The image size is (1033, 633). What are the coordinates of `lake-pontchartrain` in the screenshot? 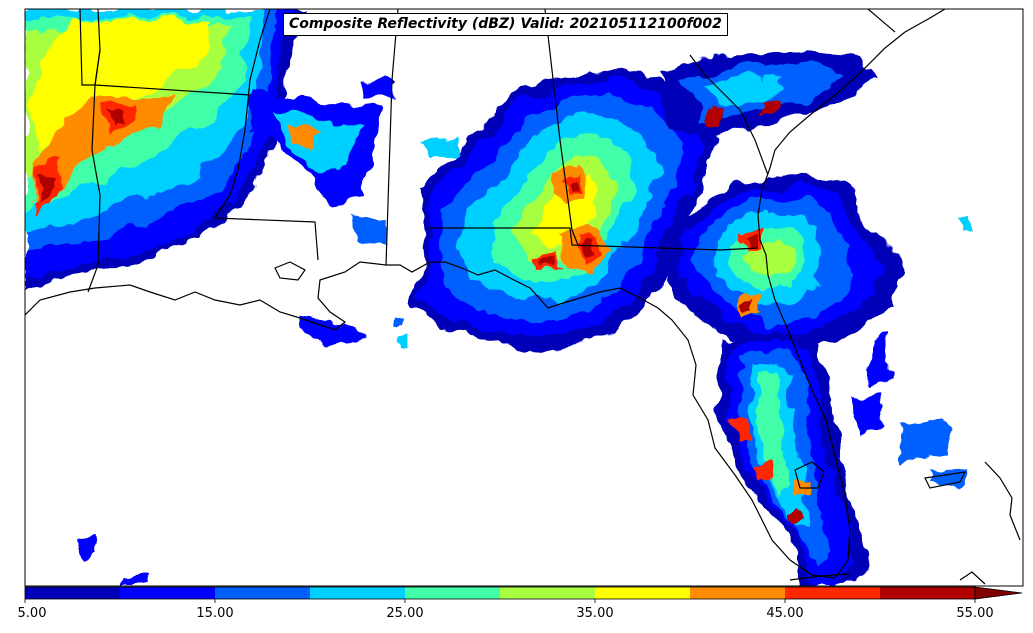 It's located at (290, 271).